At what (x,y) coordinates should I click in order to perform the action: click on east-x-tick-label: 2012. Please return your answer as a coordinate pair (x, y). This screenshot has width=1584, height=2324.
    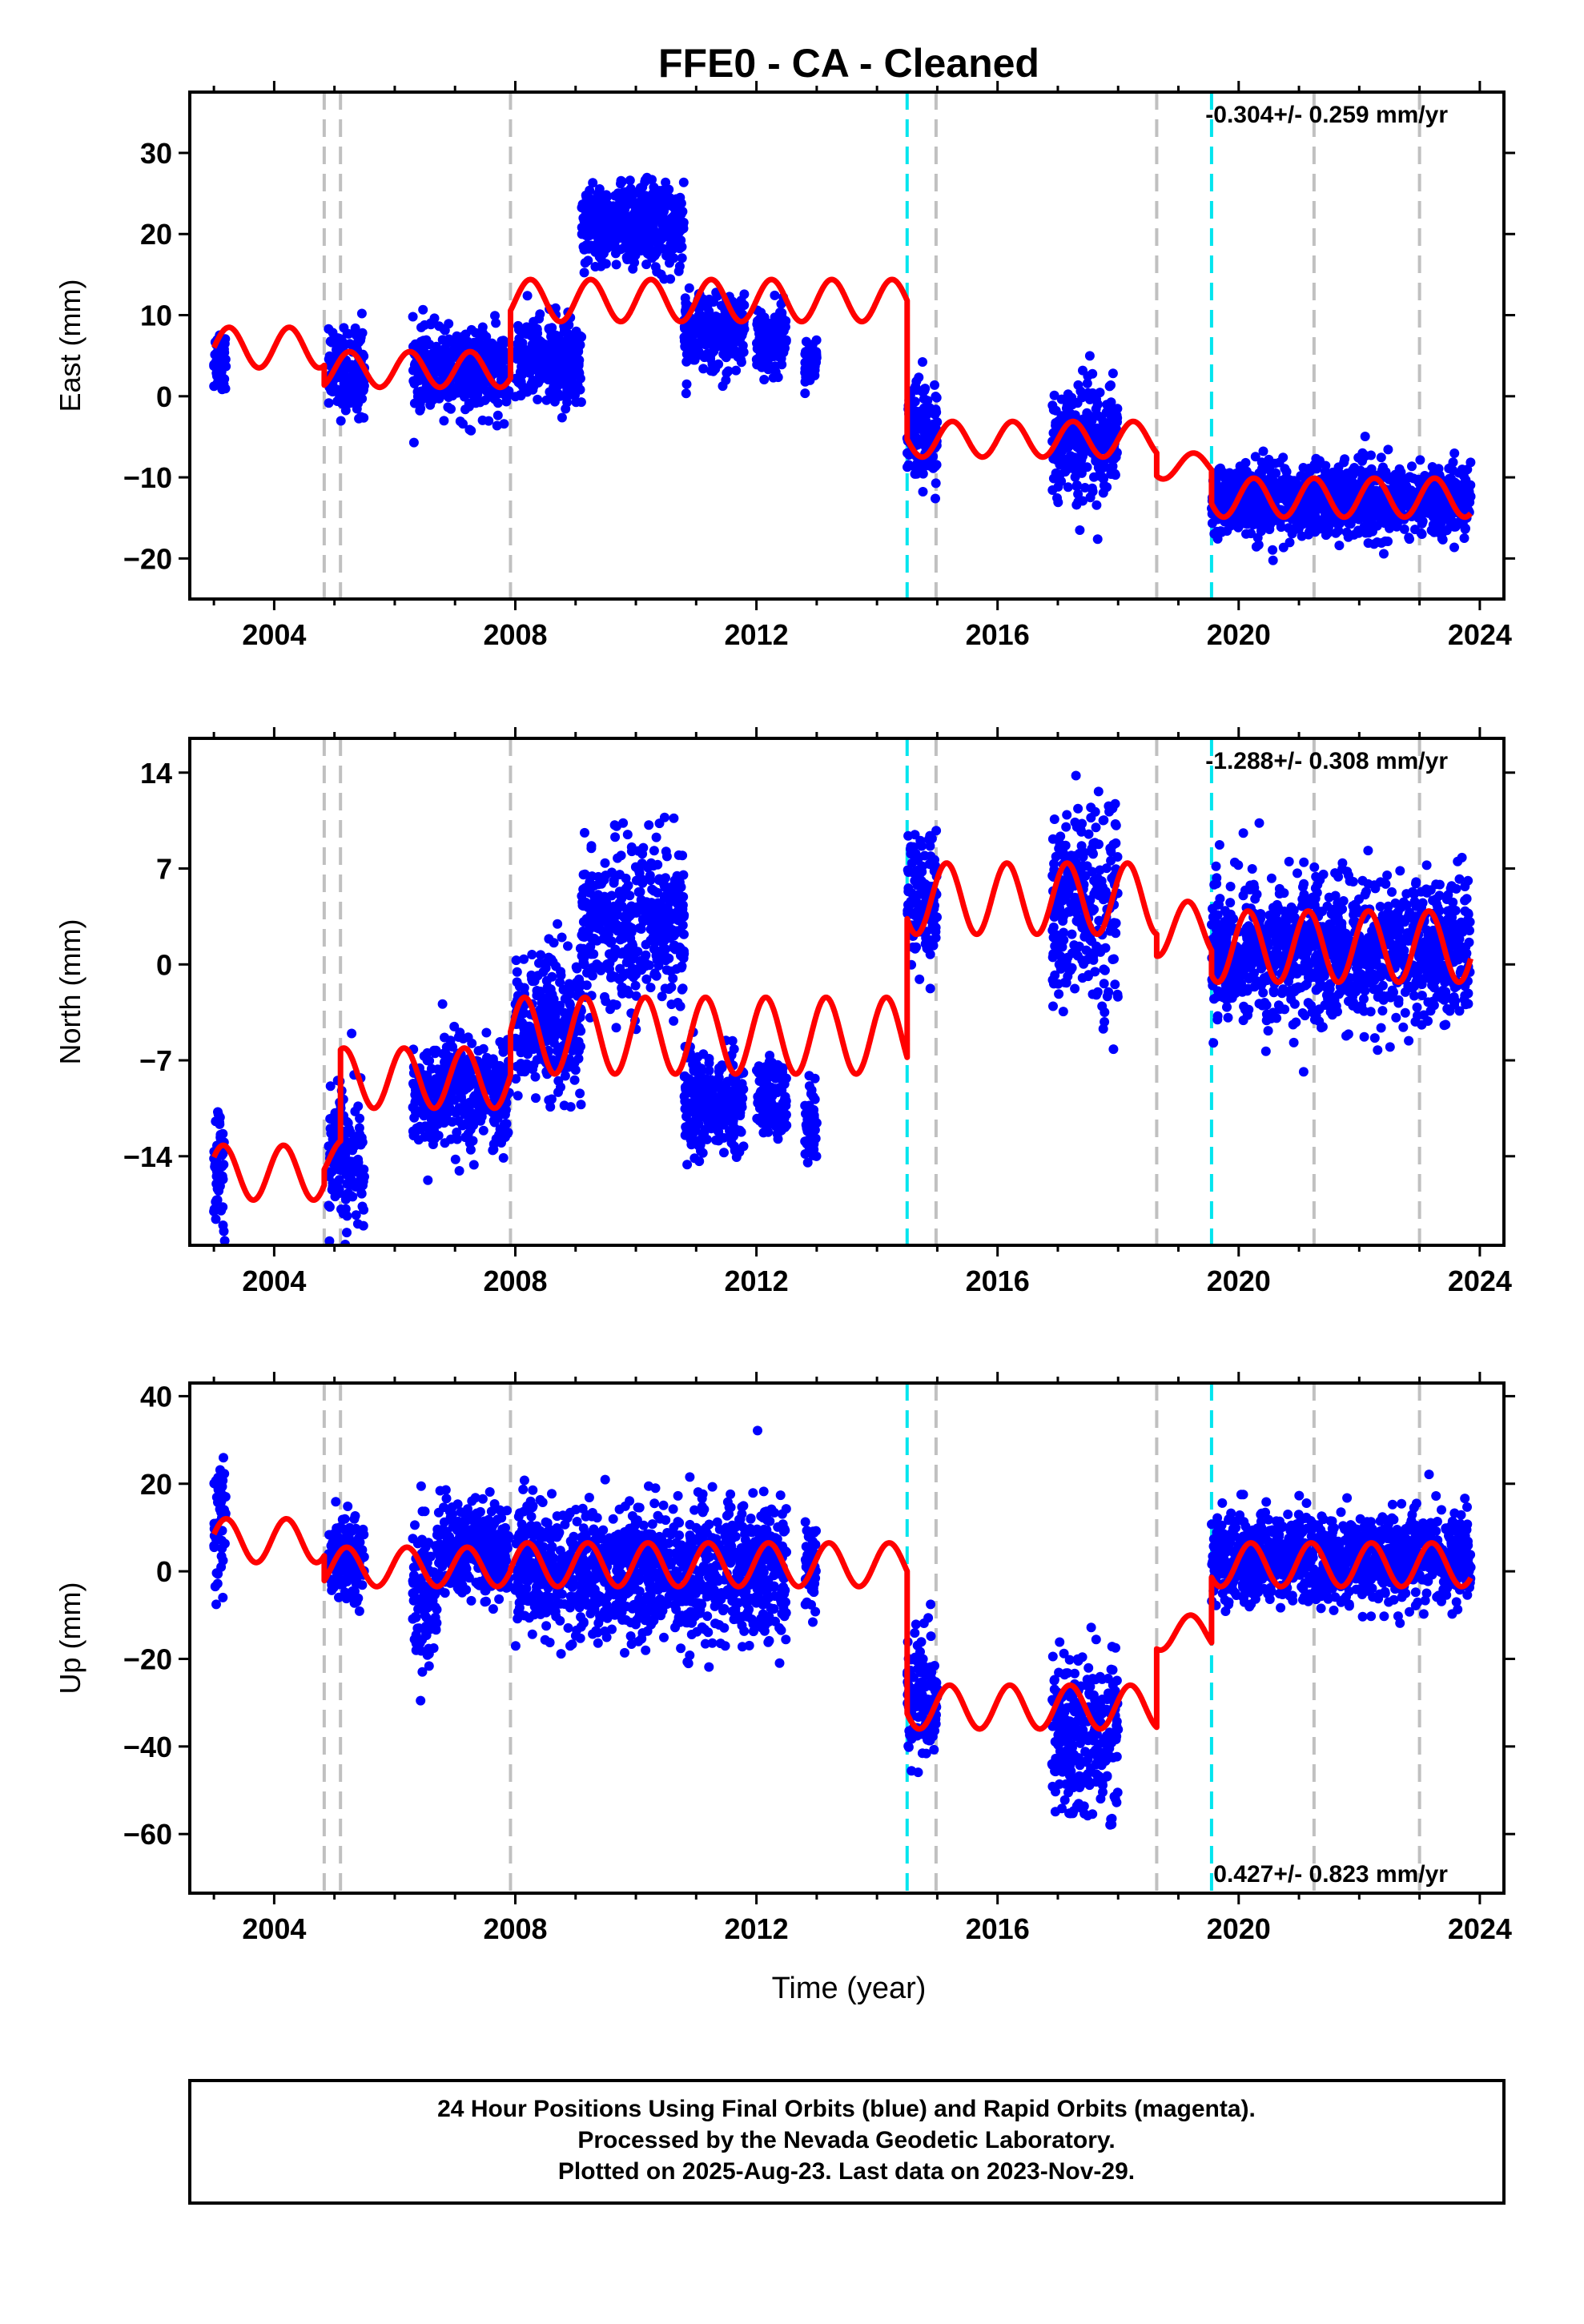
    Looking at the image, I should click on (757, 634).